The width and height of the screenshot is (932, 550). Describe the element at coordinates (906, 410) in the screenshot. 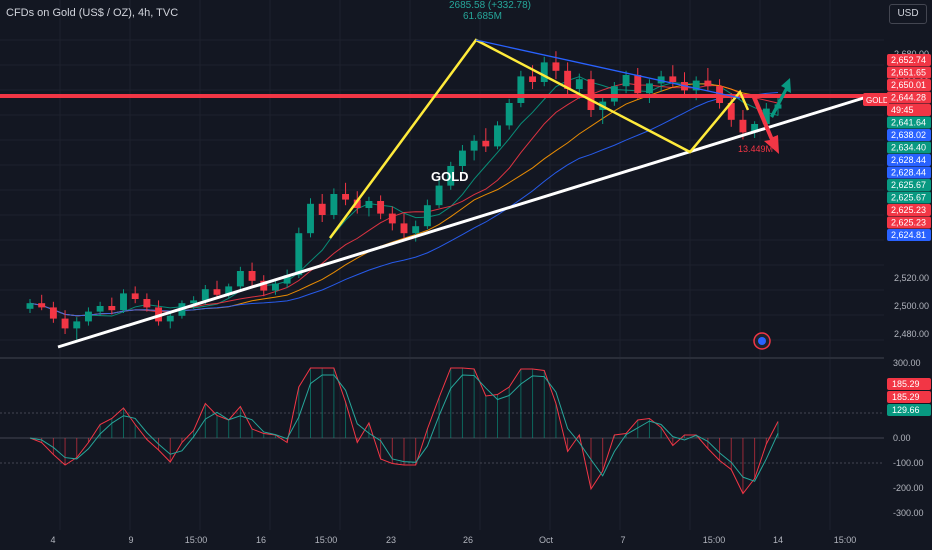

I see `osc-tag-label: 129.66` at that location.